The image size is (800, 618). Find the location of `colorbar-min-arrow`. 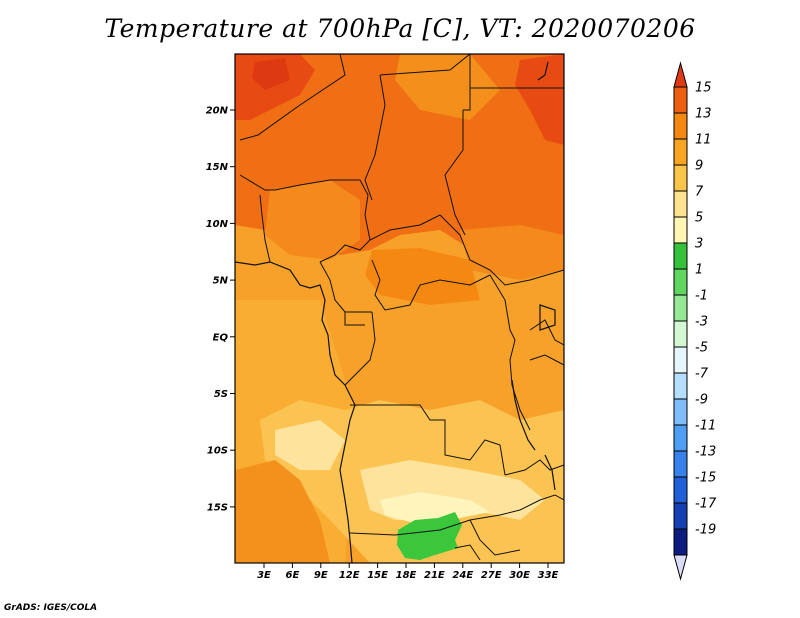

colorbar-min-arrow is located at coordinates (680, 567).